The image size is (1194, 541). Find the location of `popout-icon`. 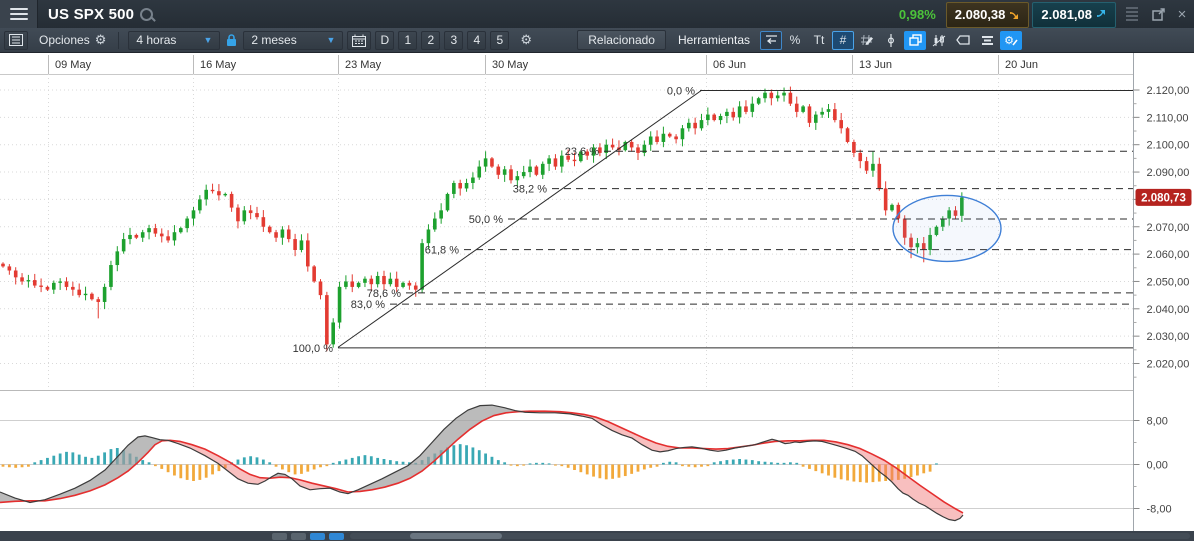

popout-icon is located at coordinates (1158, 14).